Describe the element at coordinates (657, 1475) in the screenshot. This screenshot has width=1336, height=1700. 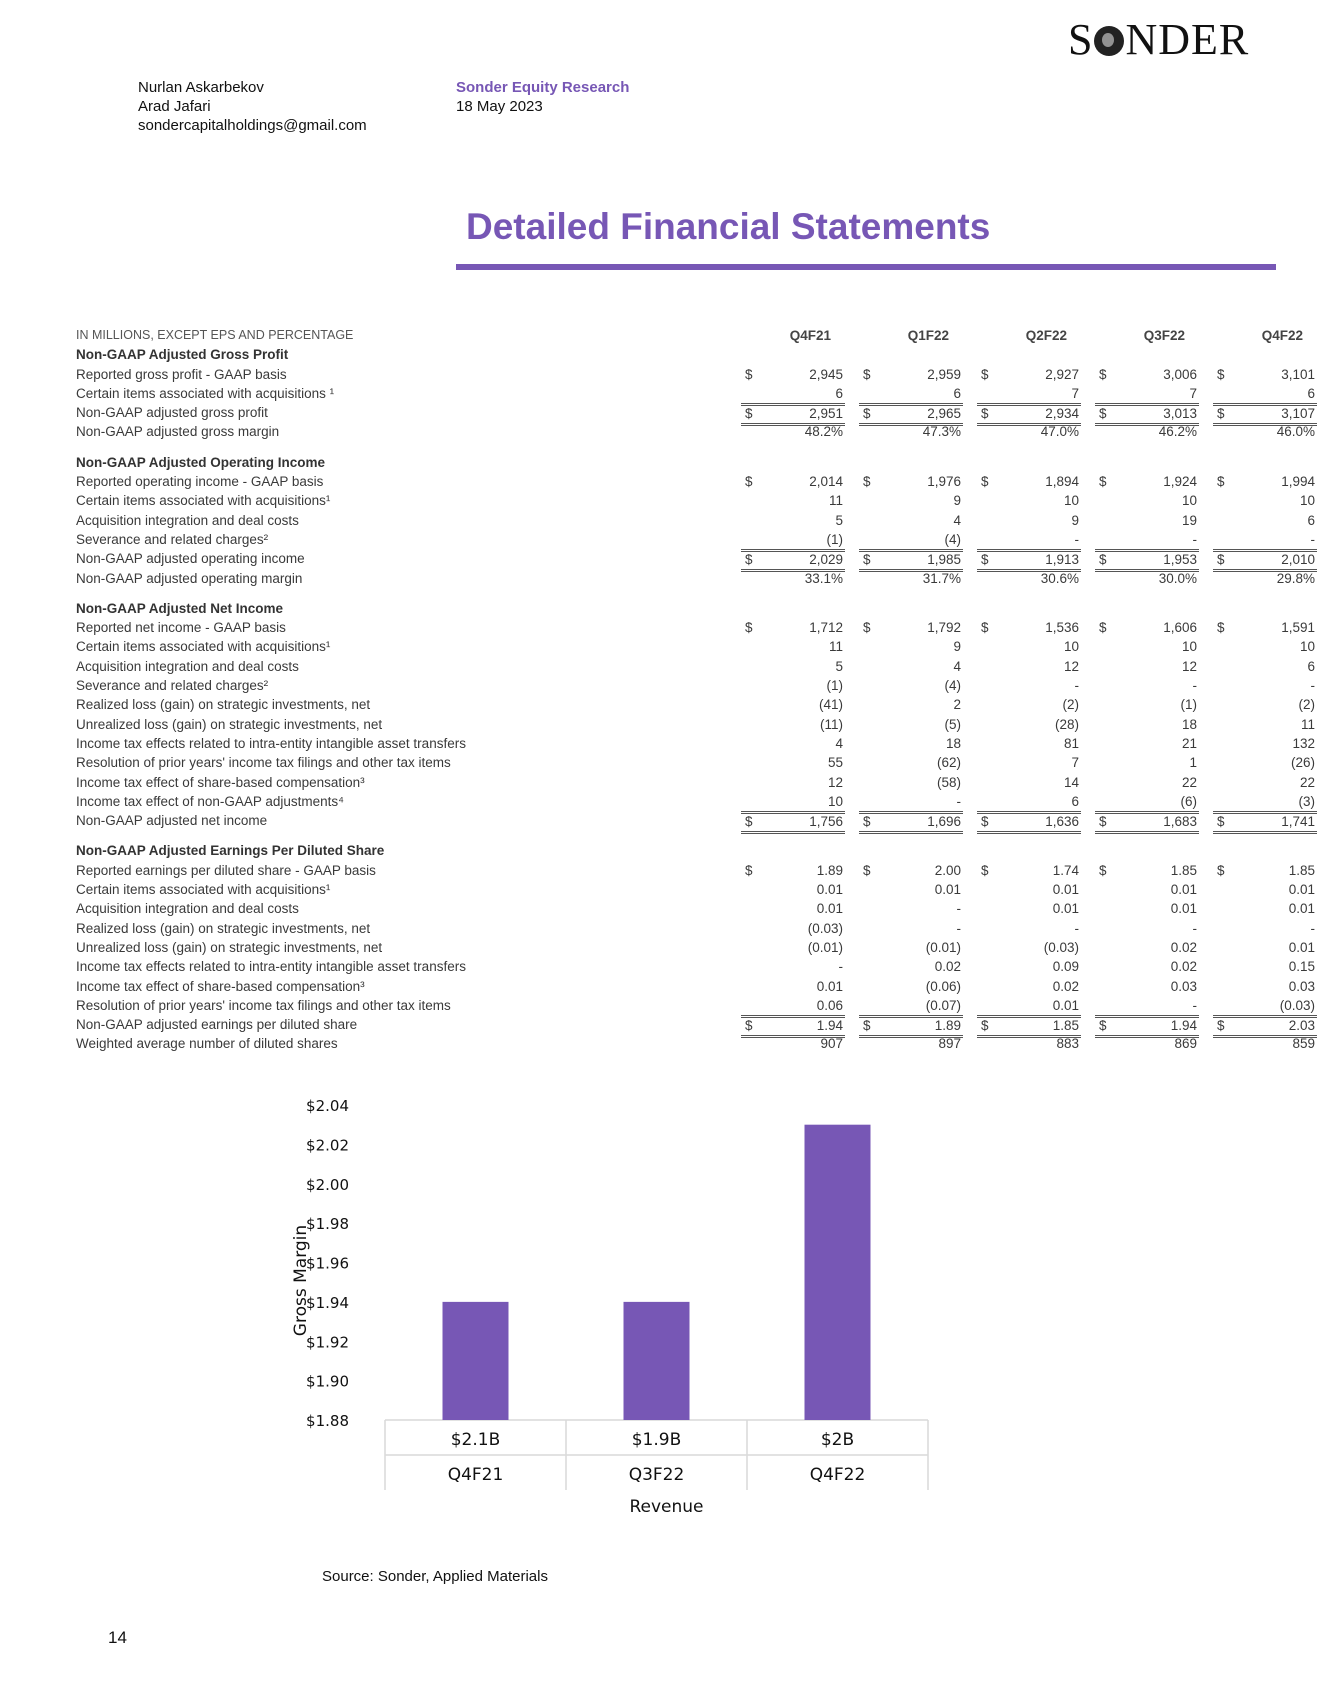
I see `category-quarter-label: Q3F22` at that location.